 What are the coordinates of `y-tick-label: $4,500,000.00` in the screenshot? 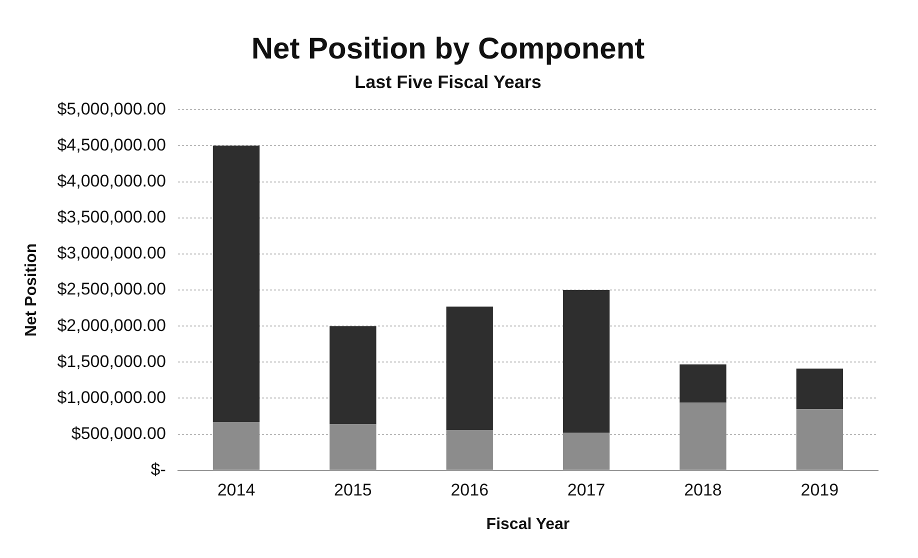 It's located at (111, 144).